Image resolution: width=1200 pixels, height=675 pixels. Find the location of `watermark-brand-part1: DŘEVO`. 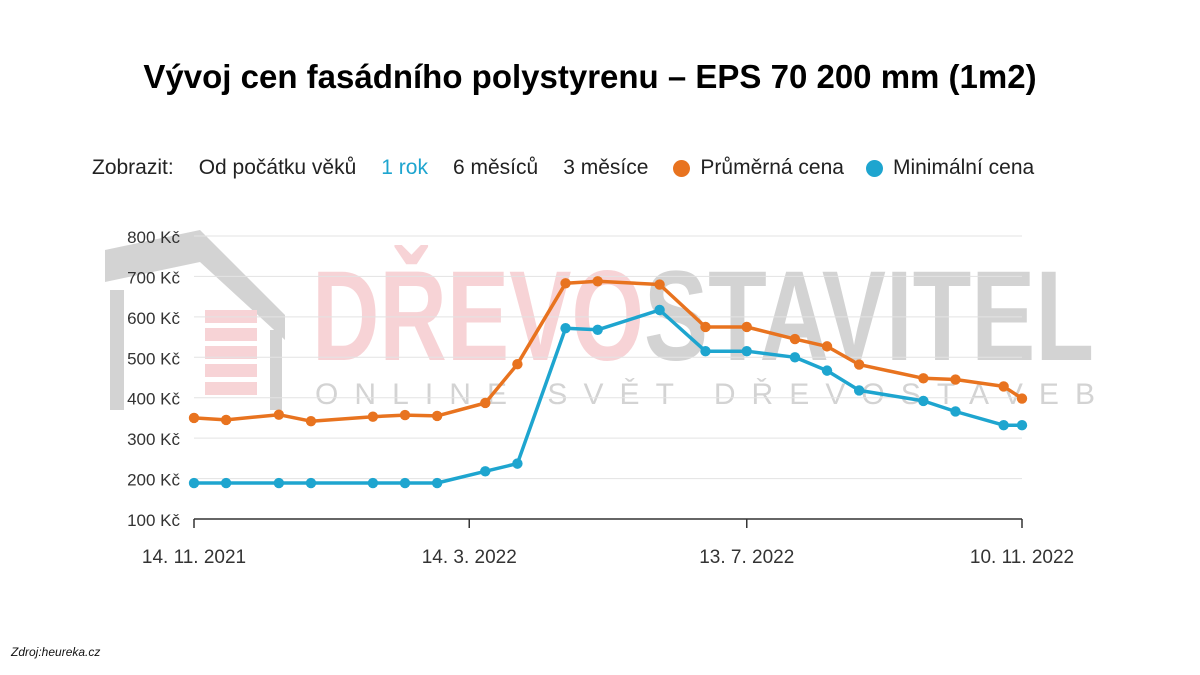

watermark-brand-part1: DŘEVO is located at coordinates (478, 316).